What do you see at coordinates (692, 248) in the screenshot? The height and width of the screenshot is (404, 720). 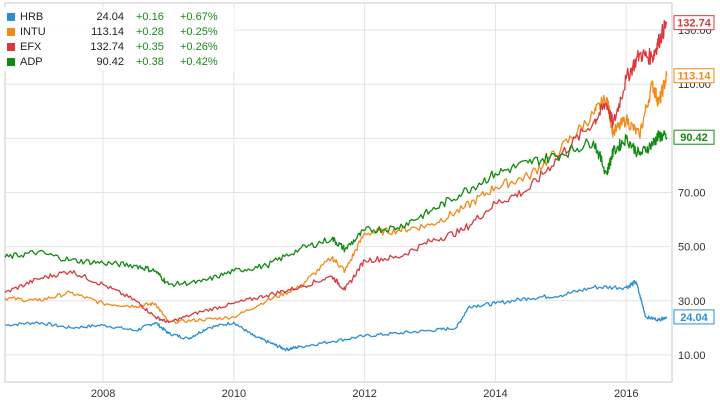 I see `y-tick-label: 50.00` at bounding box center [692, 248].